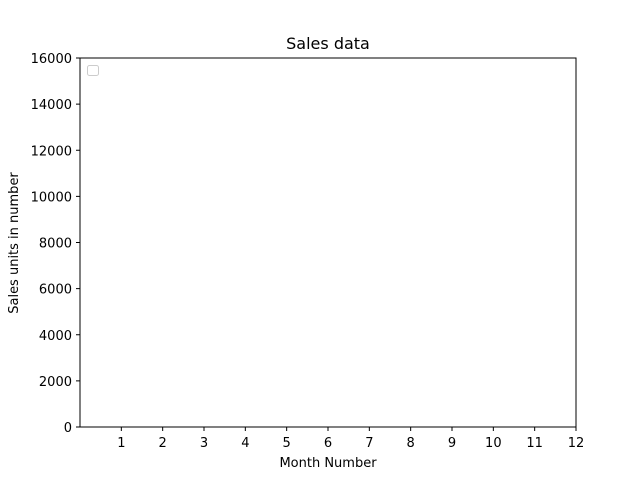 The image size is (640, 480). What do you see at coordinates (121, 443) in the screenshot?
I see `x-tick-label: 1` at bounding box center [121, 443].